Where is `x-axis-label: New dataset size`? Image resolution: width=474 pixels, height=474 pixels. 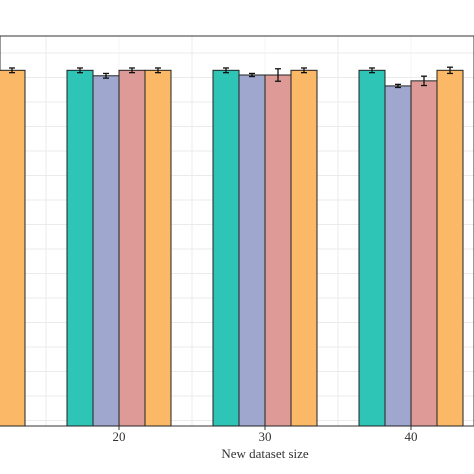
x-axis-label: New dataset size is located at coordinates (265, 453).